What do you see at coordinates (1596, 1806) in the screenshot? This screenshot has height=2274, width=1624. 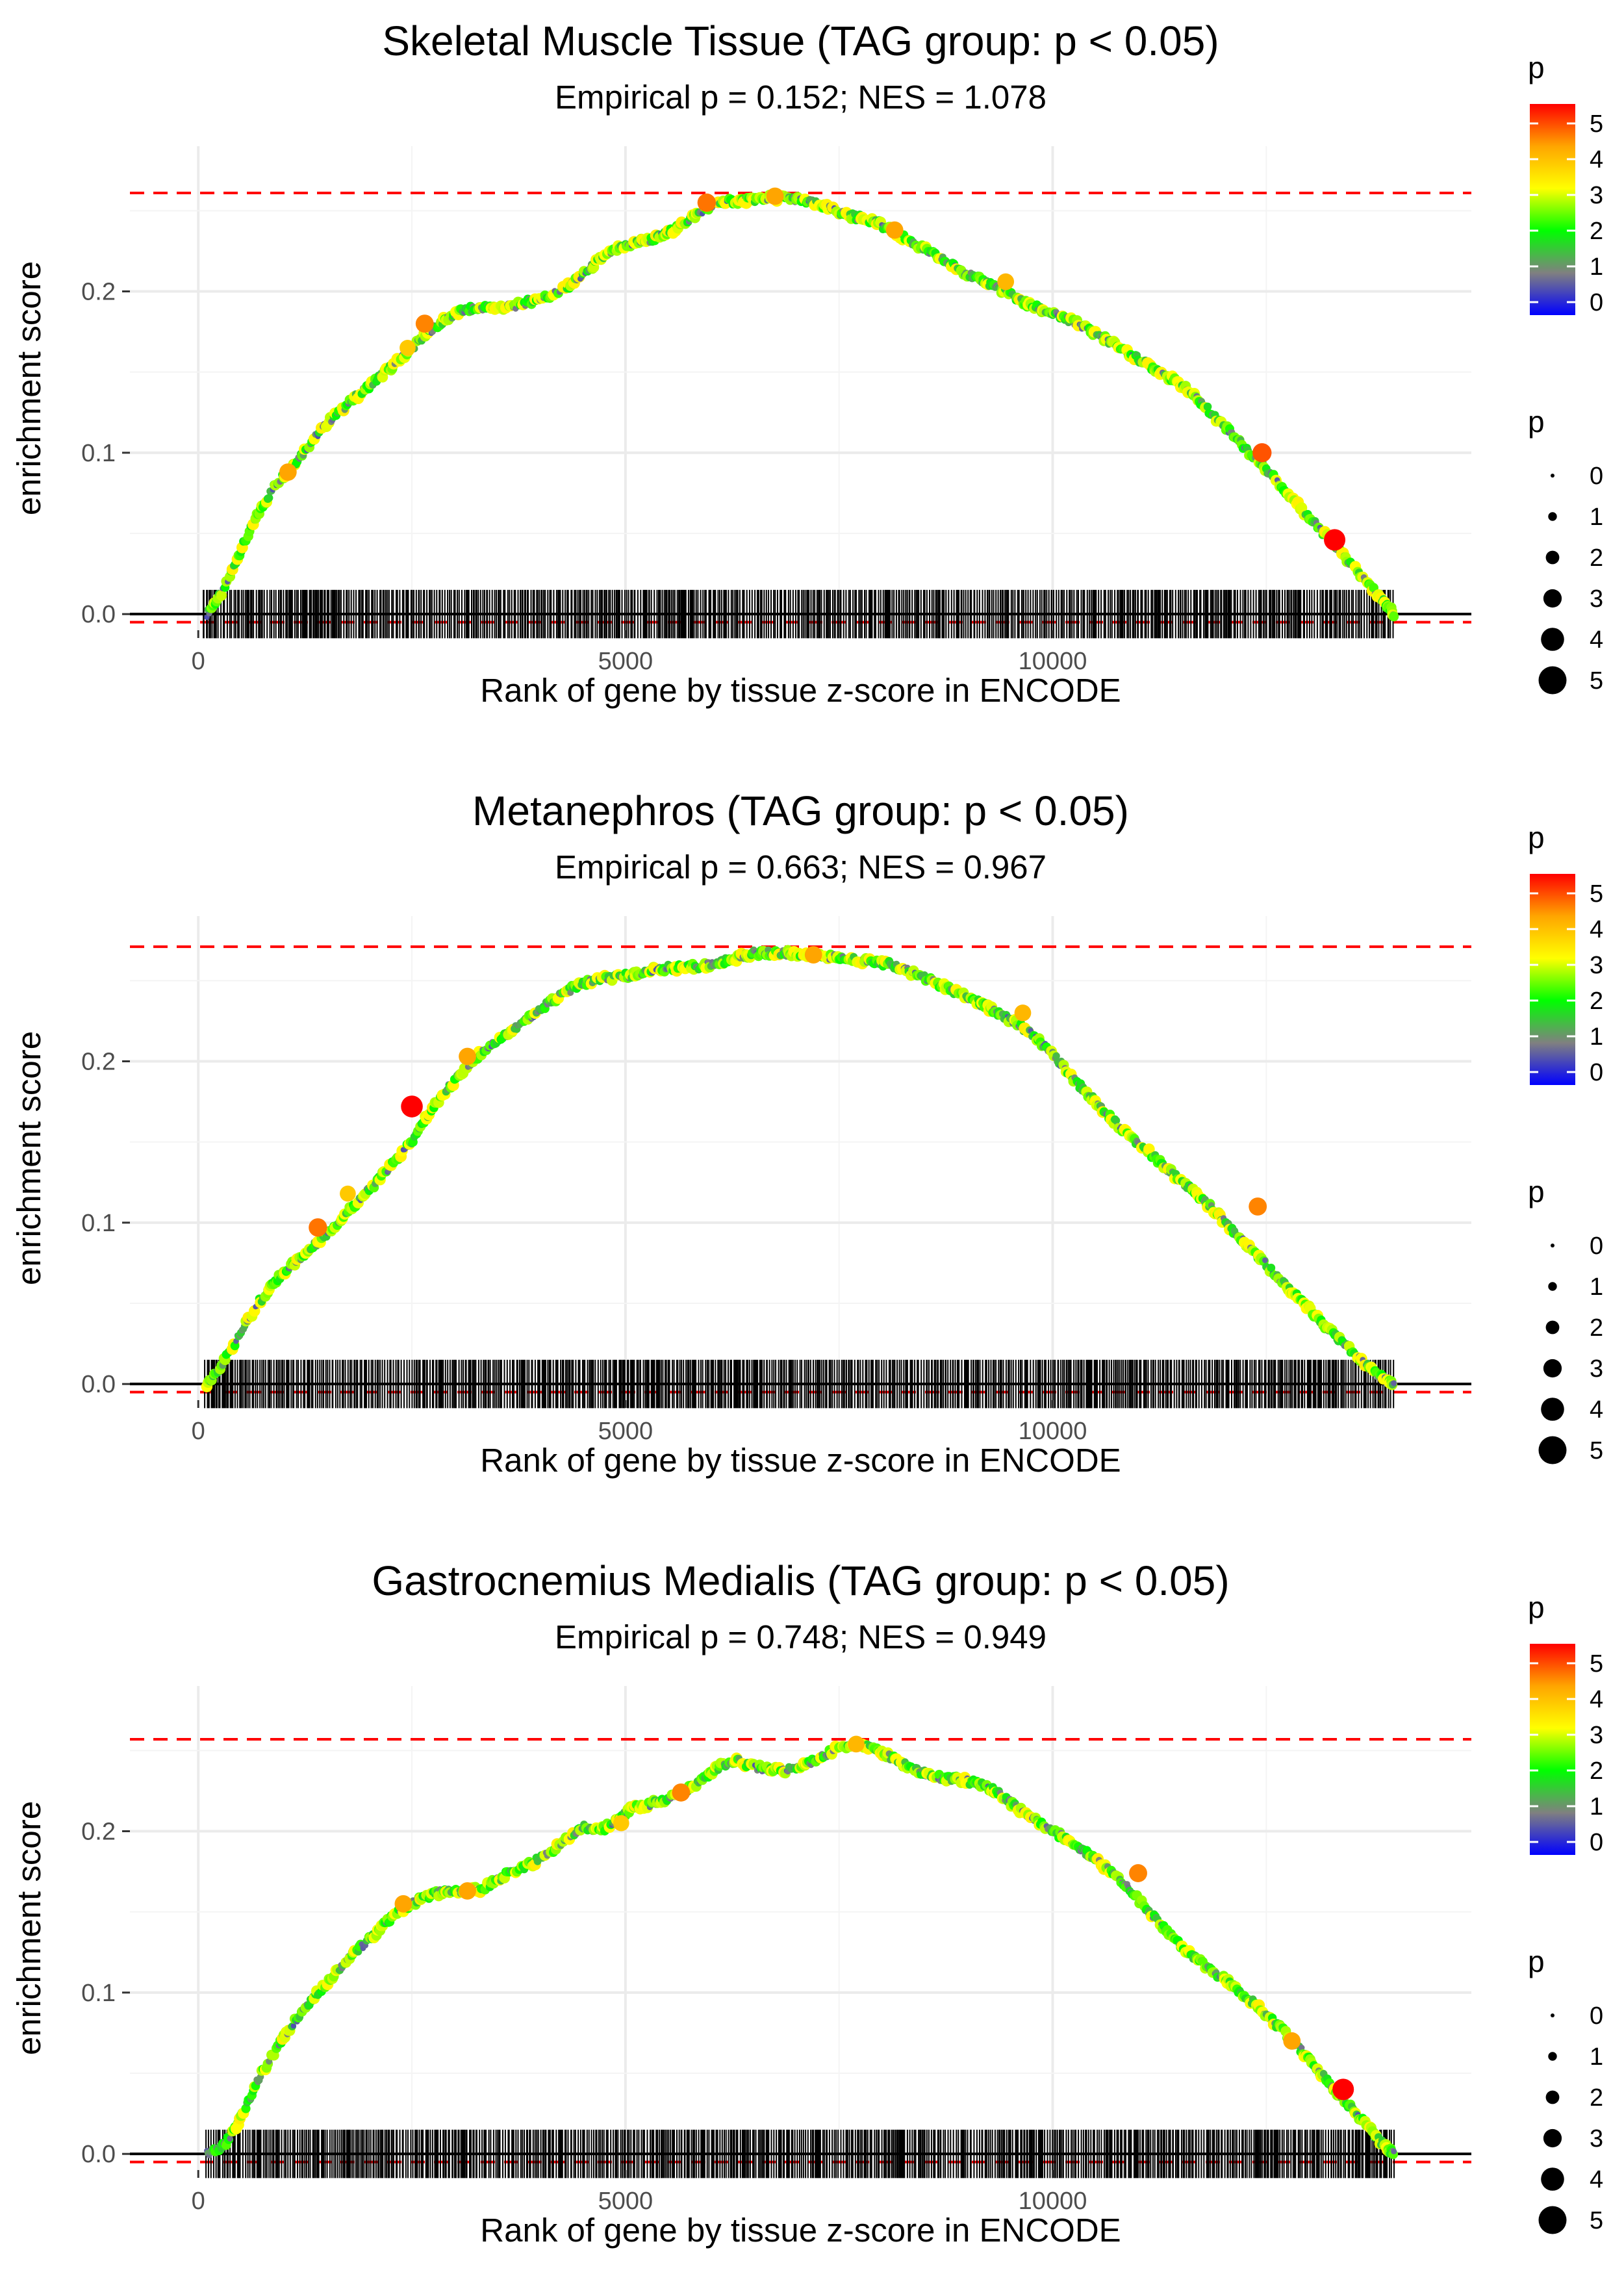 I see `color-scale-label: 1` at bounding box center [1596, 1806].